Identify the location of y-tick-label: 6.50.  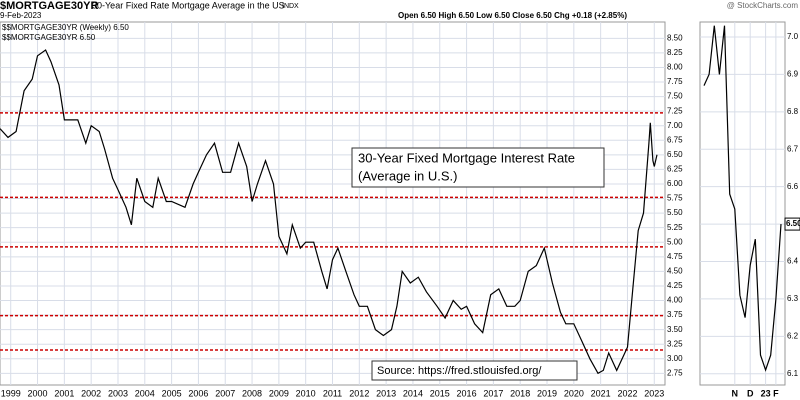
(675, 154).